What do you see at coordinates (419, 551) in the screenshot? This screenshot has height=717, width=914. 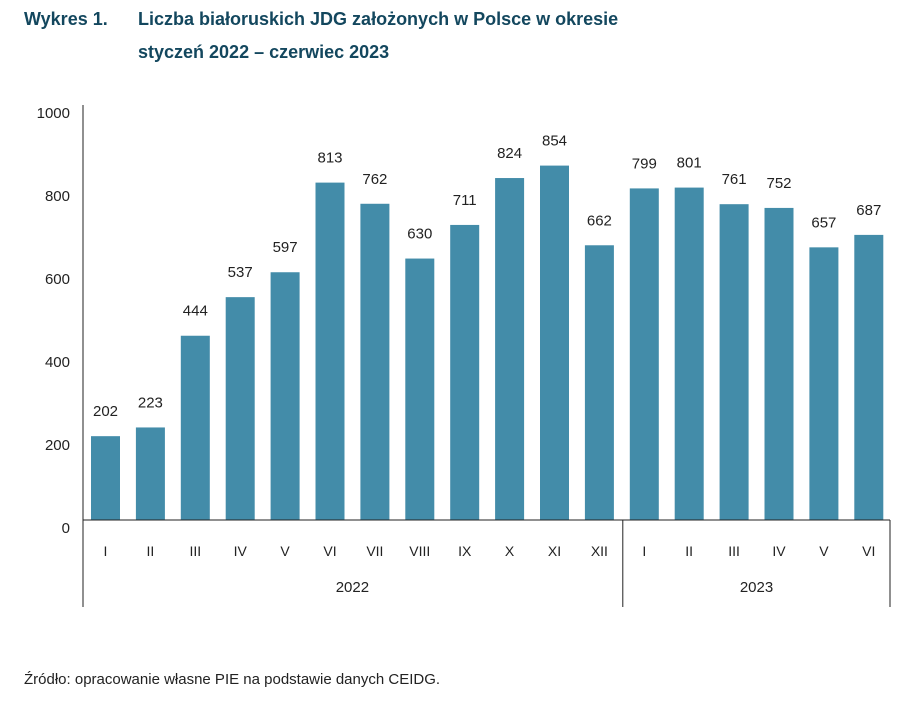 I see `x-tick-label: VIII` at bounding box center [419, 551].